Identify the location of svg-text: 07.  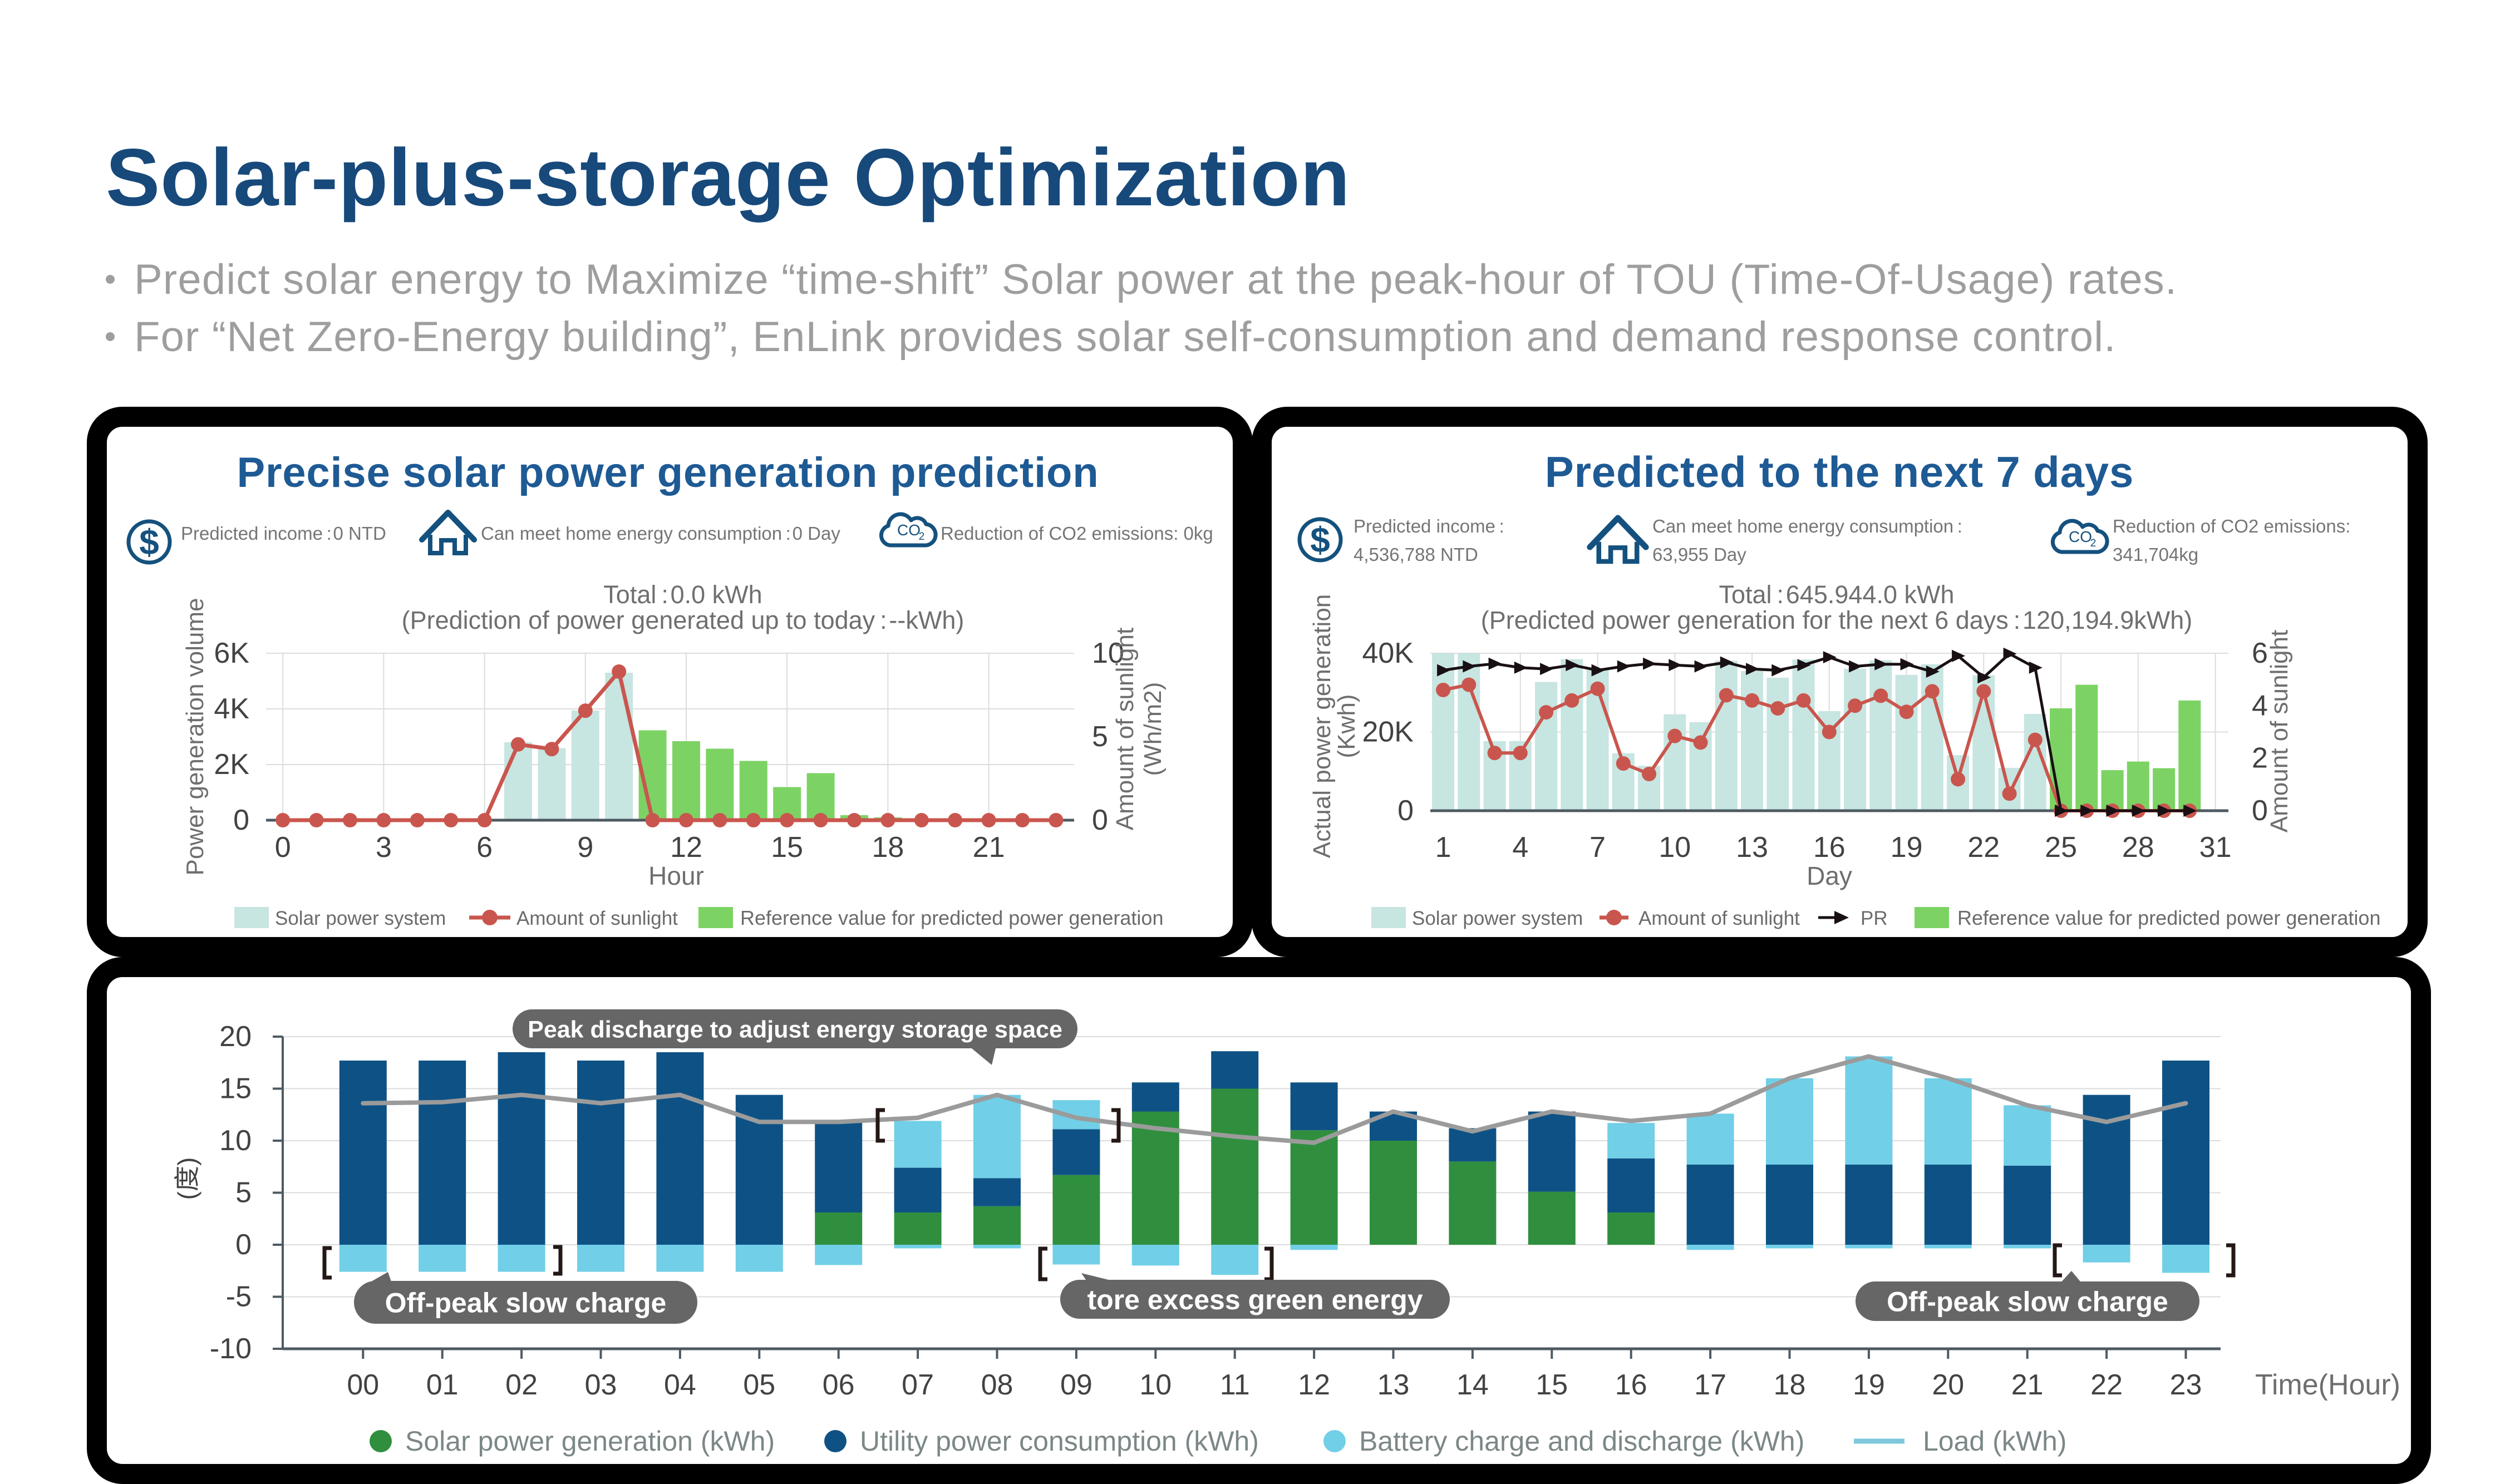
(918, 1385).